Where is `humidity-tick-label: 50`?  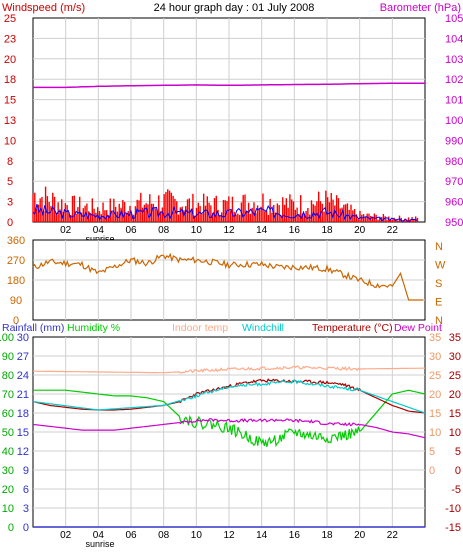
humidity-tick-label: 50 is located at coordinates (8, 433).